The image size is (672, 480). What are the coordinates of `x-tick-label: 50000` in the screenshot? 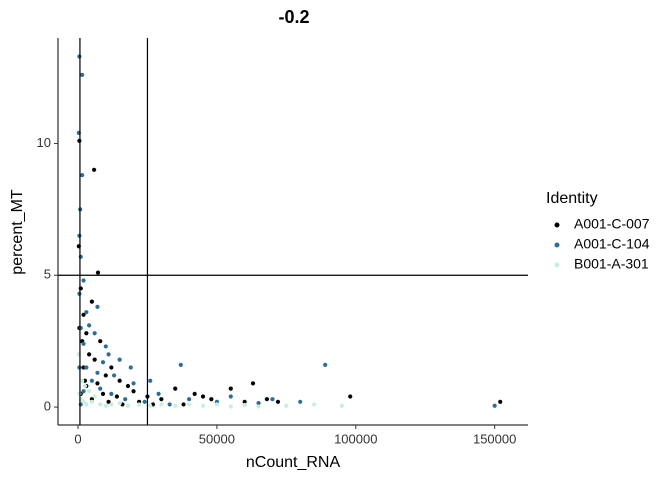 It's located at (217, 438).